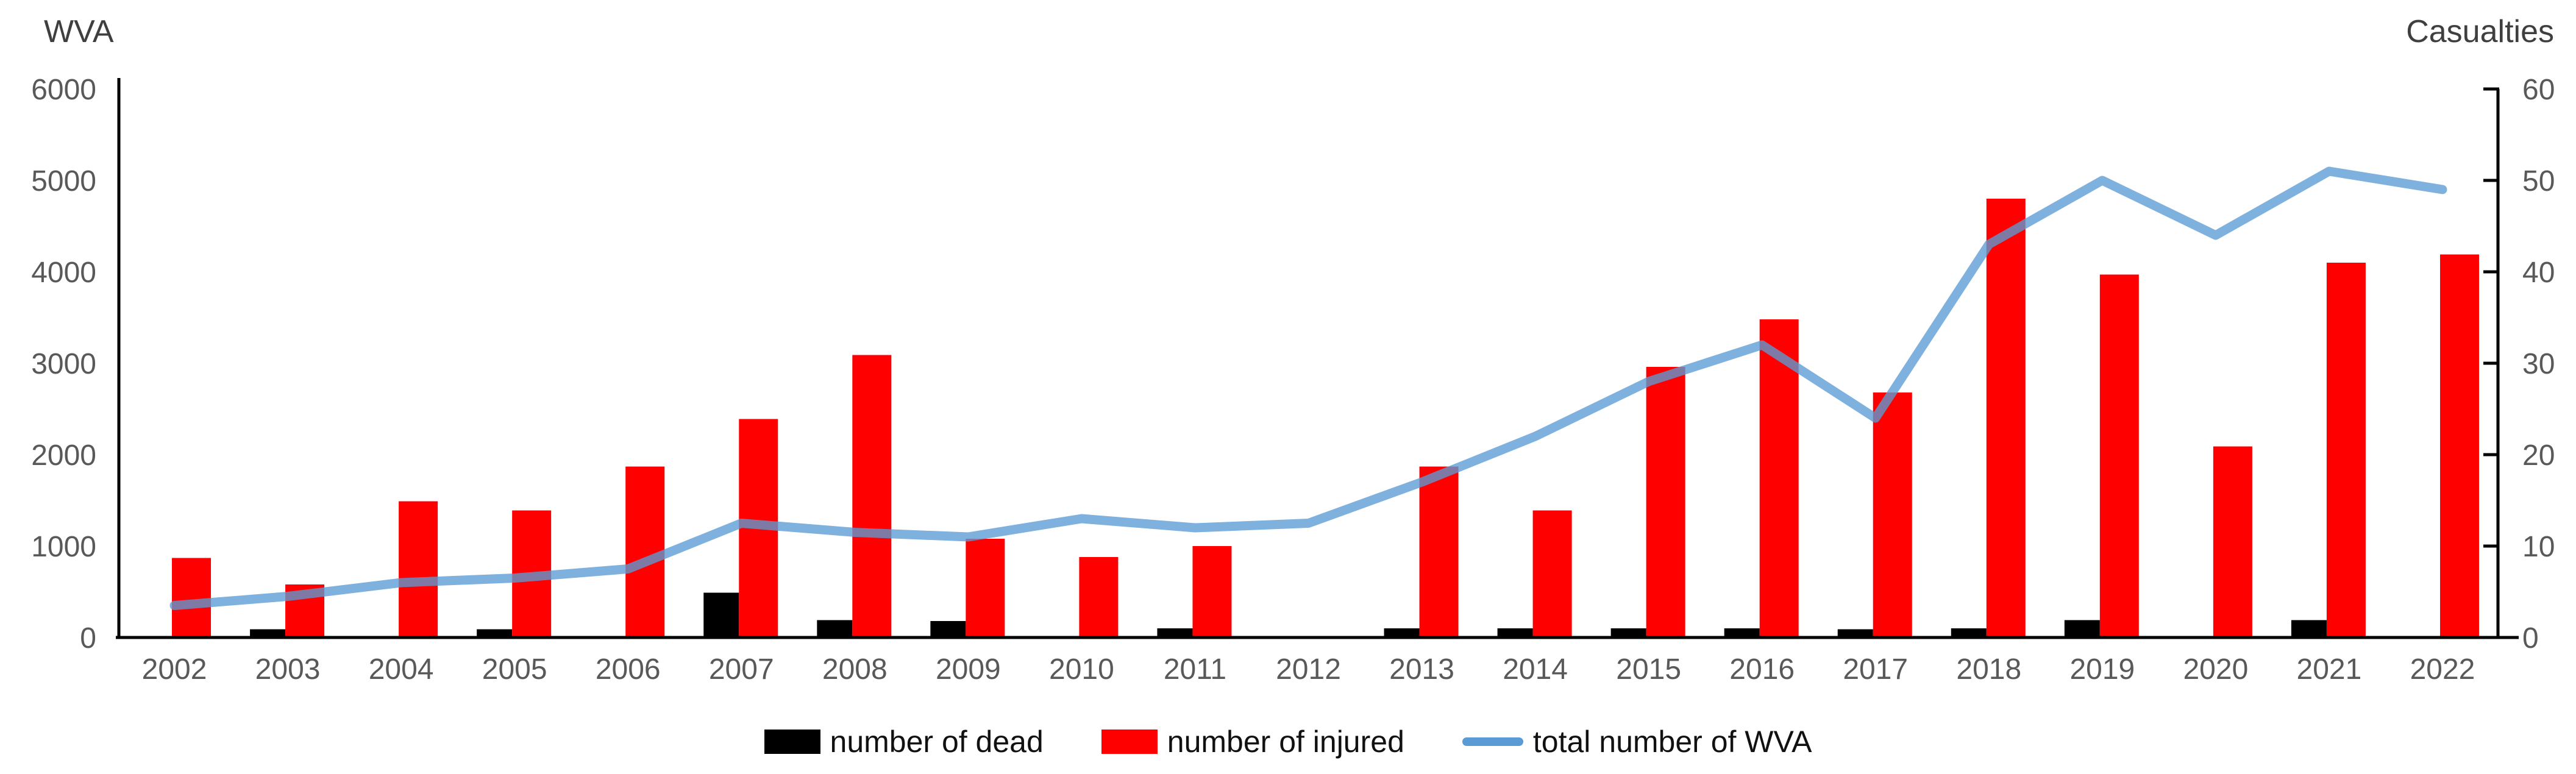  I want to click on x-tick-2020: 2020, so click(2215, 669).